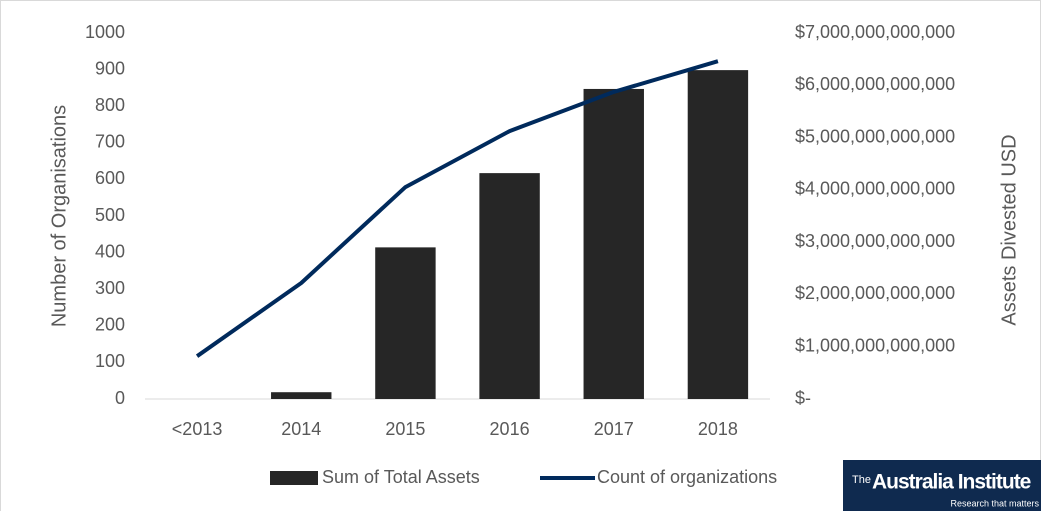 This screenshot has width=1041, height=511. What do you see at coordinates (875, 136) in the screenshot?
I see `y2-tick-label: $5,000,000,000,000` at bounding box center [875, 136].